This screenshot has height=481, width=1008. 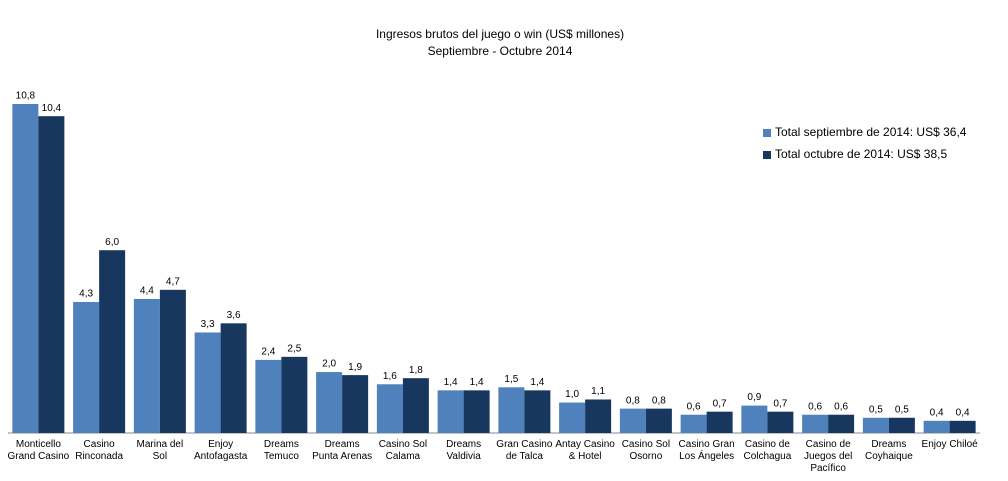 I want to click on value-label: 4,3, so click(x=86, y=294).